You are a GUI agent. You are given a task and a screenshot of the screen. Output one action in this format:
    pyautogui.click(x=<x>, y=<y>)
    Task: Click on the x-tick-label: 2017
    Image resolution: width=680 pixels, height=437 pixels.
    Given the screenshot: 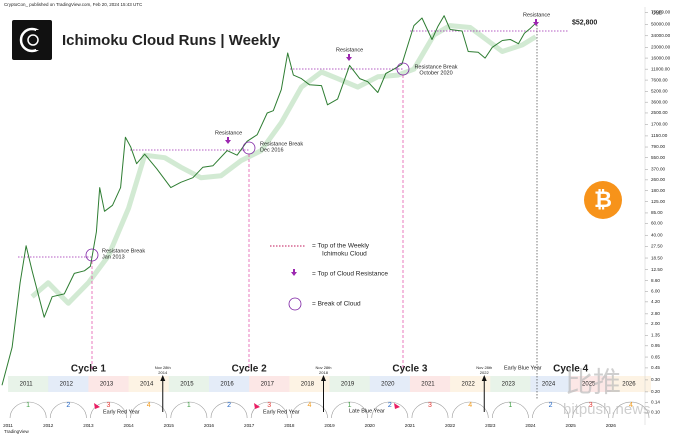 What is the action you would take?
    pyautogui.click(x=249, y=425)
    